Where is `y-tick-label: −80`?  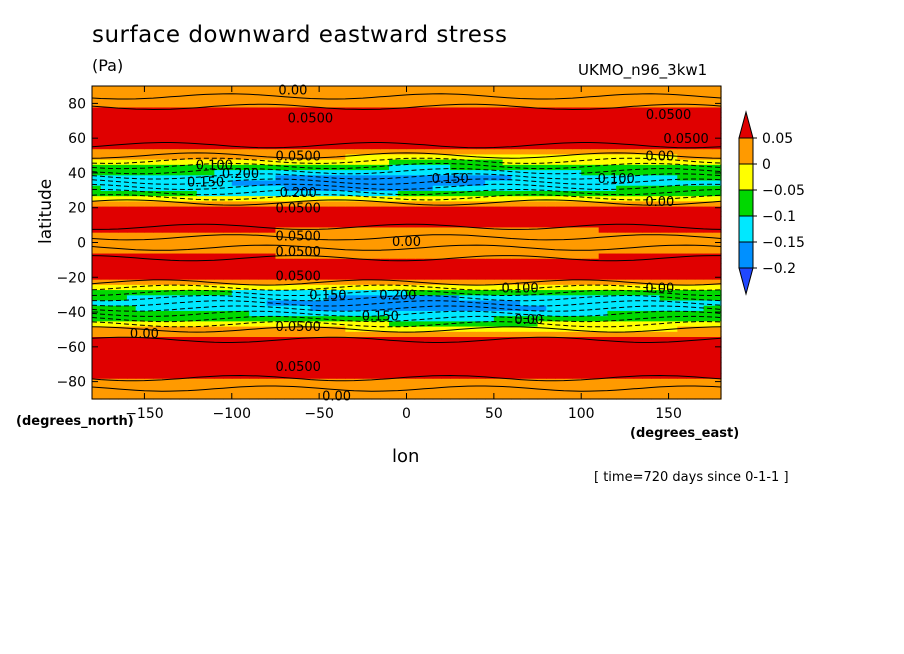
y-tick-label: −80 is located at coordinates (71, 383).